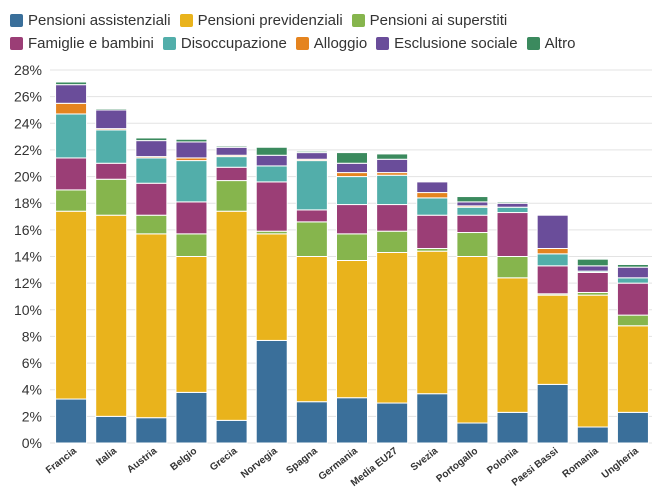  I want to click on y-tick-label: 20%, so click(28, 177).